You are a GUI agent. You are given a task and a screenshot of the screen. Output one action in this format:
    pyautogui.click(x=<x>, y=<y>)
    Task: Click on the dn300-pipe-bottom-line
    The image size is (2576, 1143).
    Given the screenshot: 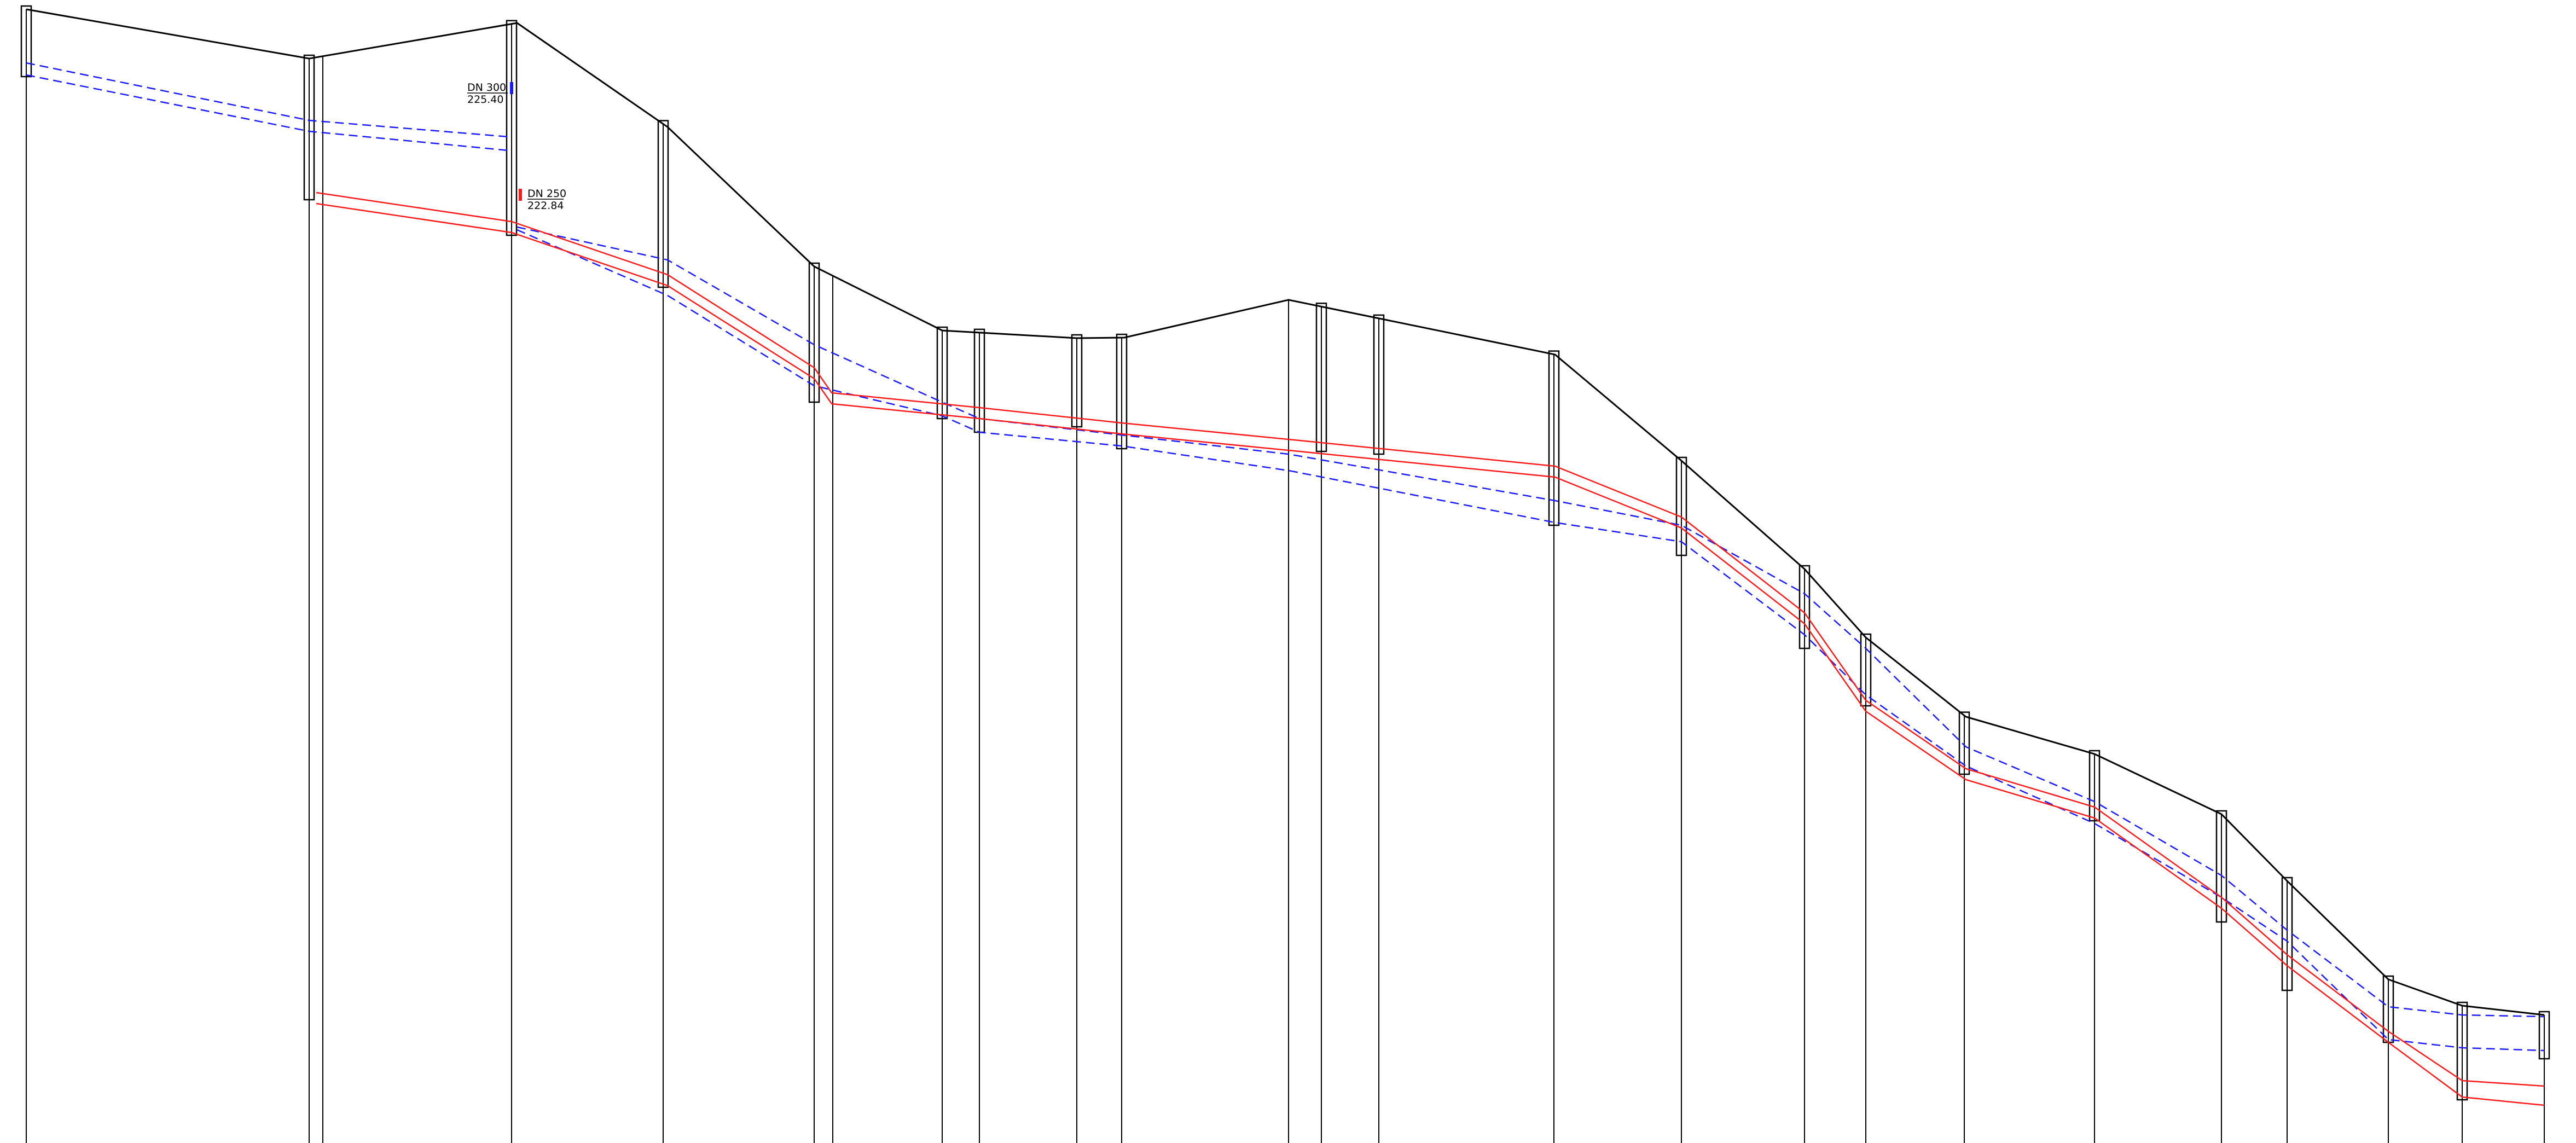 What is the action you would take?
    pyautogui.click(x=268, y=113)
    